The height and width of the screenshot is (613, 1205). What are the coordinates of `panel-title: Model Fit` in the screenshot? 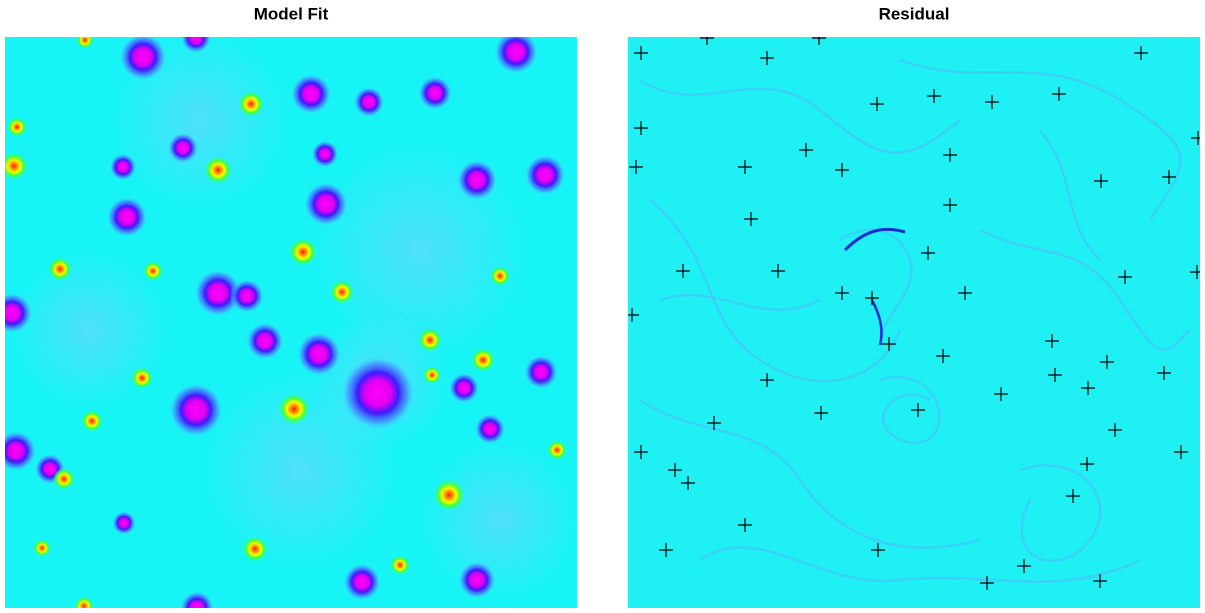 It's located at (291, 13).